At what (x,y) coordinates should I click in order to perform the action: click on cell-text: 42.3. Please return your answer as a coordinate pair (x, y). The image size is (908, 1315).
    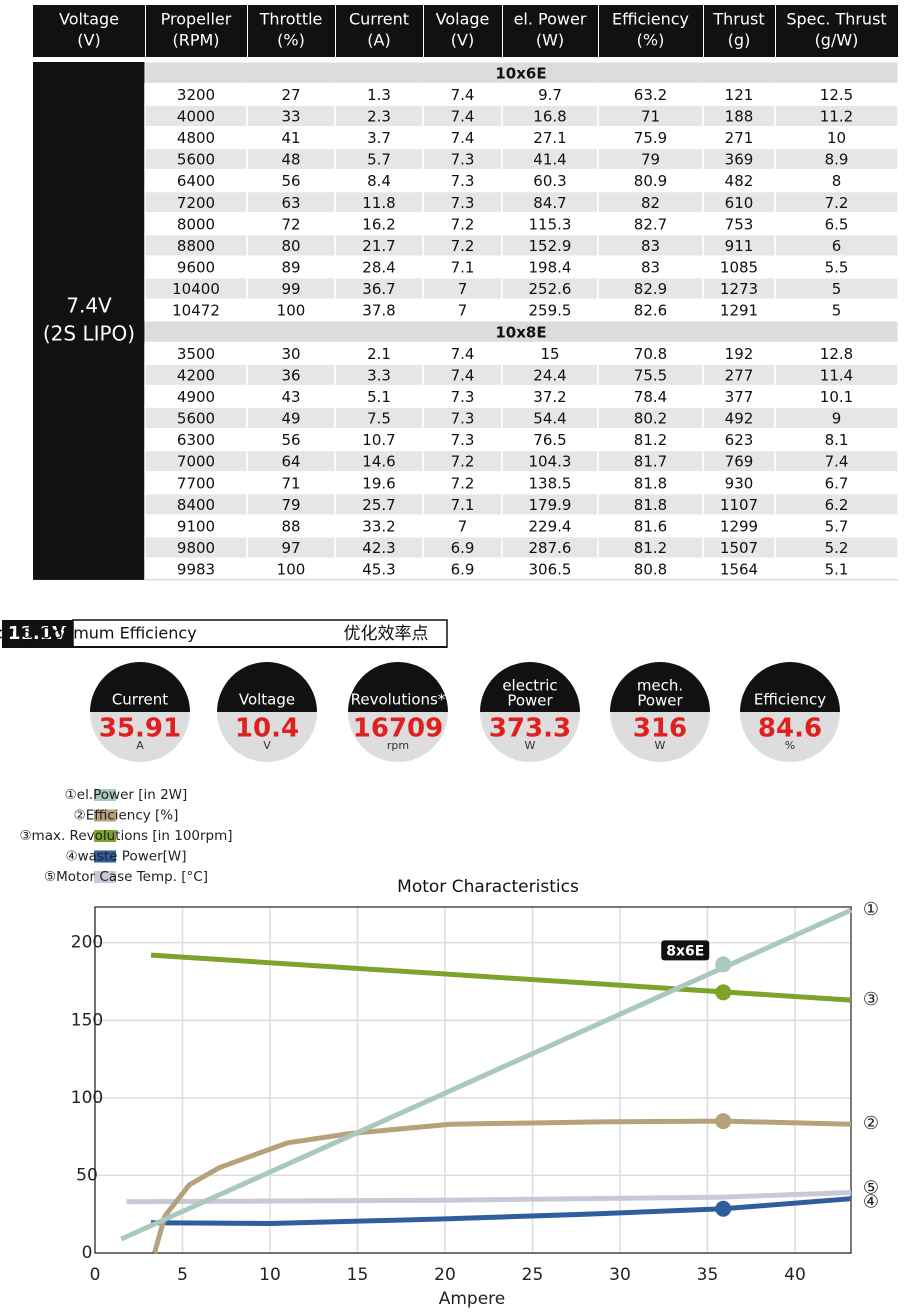
    Looking at the image, I should click on (378, 548).